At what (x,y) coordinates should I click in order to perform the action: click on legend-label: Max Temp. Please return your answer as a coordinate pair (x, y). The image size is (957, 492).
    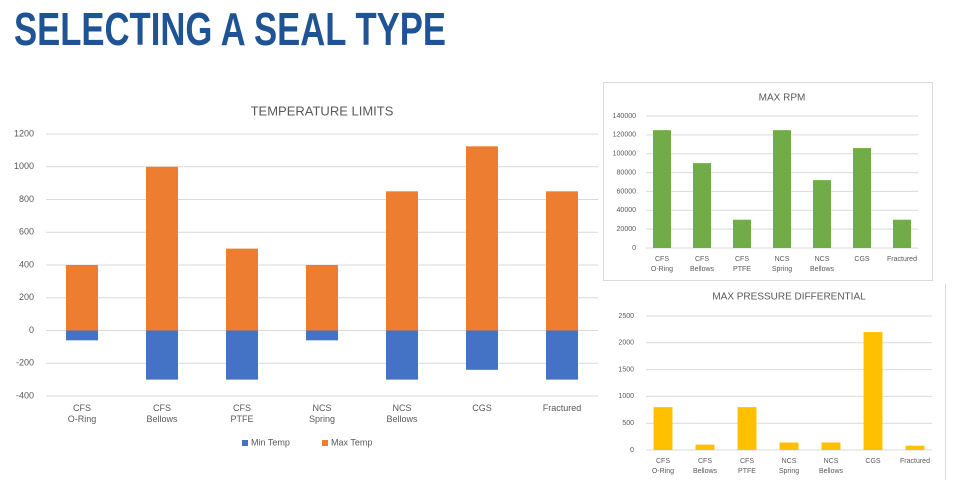
    Looking at the image, I should click on (351, 442).